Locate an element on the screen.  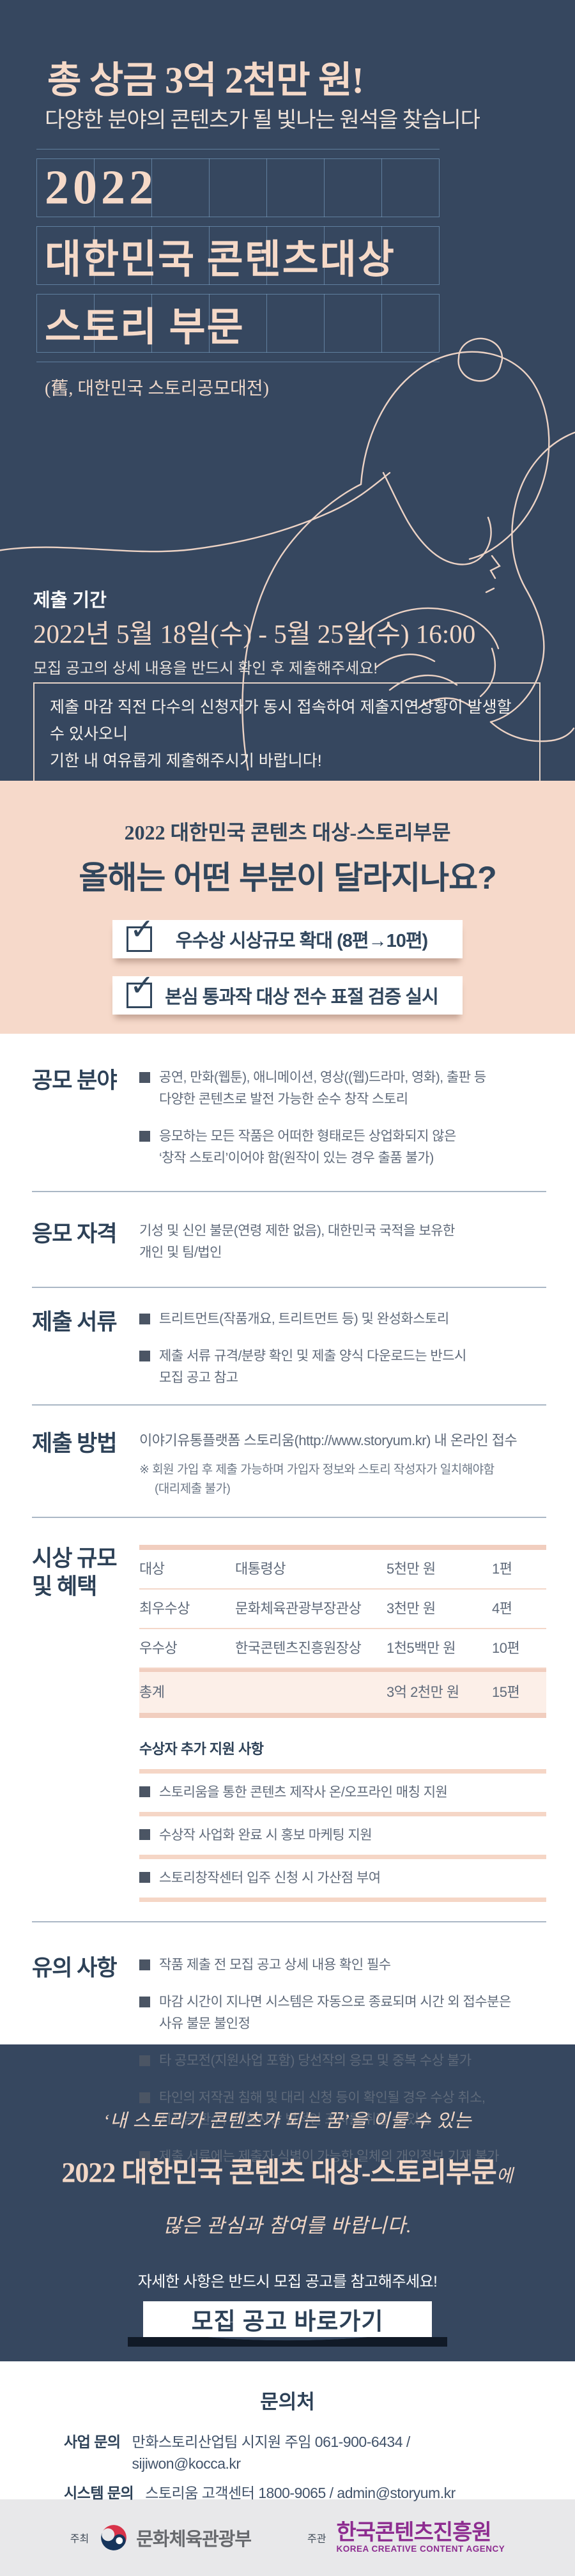
award-money: 5천만 원 is located at coordinates (411, 1569).